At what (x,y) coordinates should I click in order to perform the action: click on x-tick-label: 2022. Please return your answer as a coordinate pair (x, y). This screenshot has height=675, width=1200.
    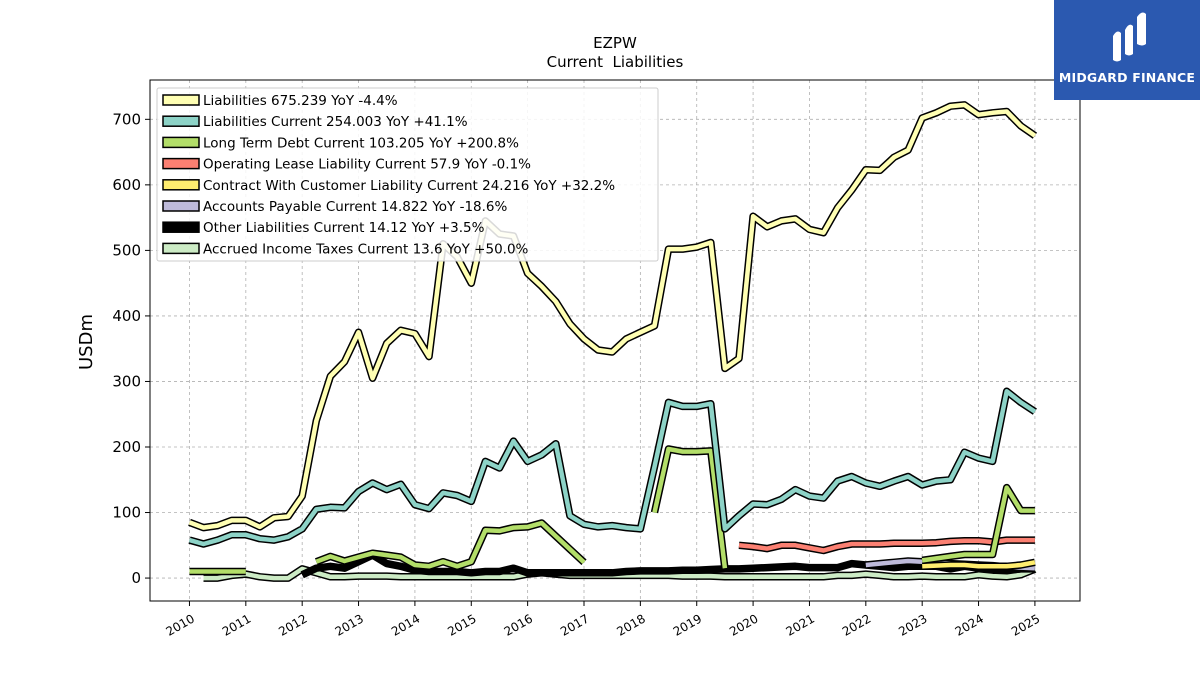
    Looking at the image, I should click on (856, 624).